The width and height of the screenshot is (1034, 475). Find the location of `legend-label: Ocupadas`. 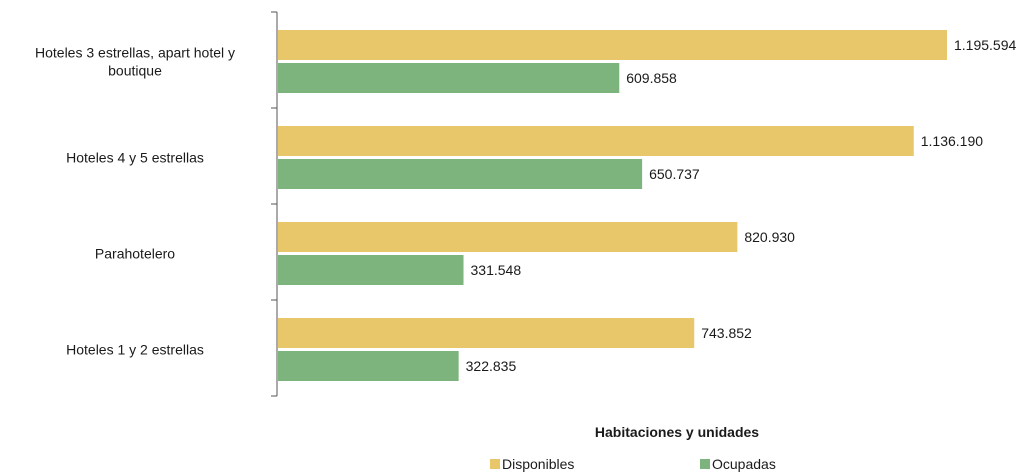

legend-label: Ocupadas is located at coordinates (744, 464).